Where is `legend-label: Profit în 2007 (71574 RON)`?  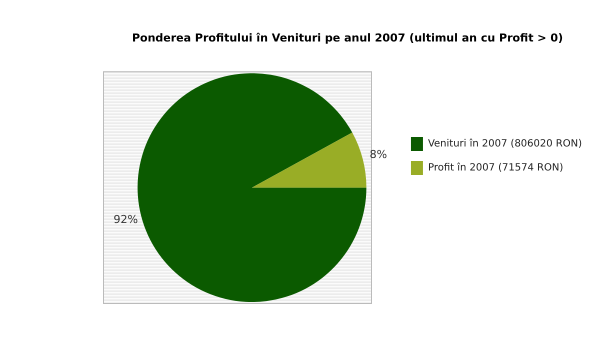 legend-label: Profit în 2007 (71574 RON) is located at coordinates (496, 168).